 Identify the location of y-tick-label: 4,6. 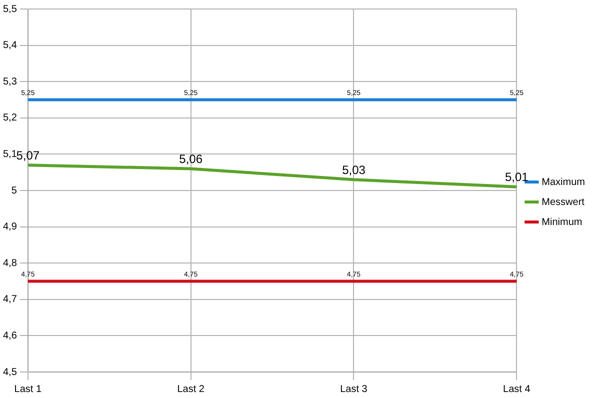
(10, 336).